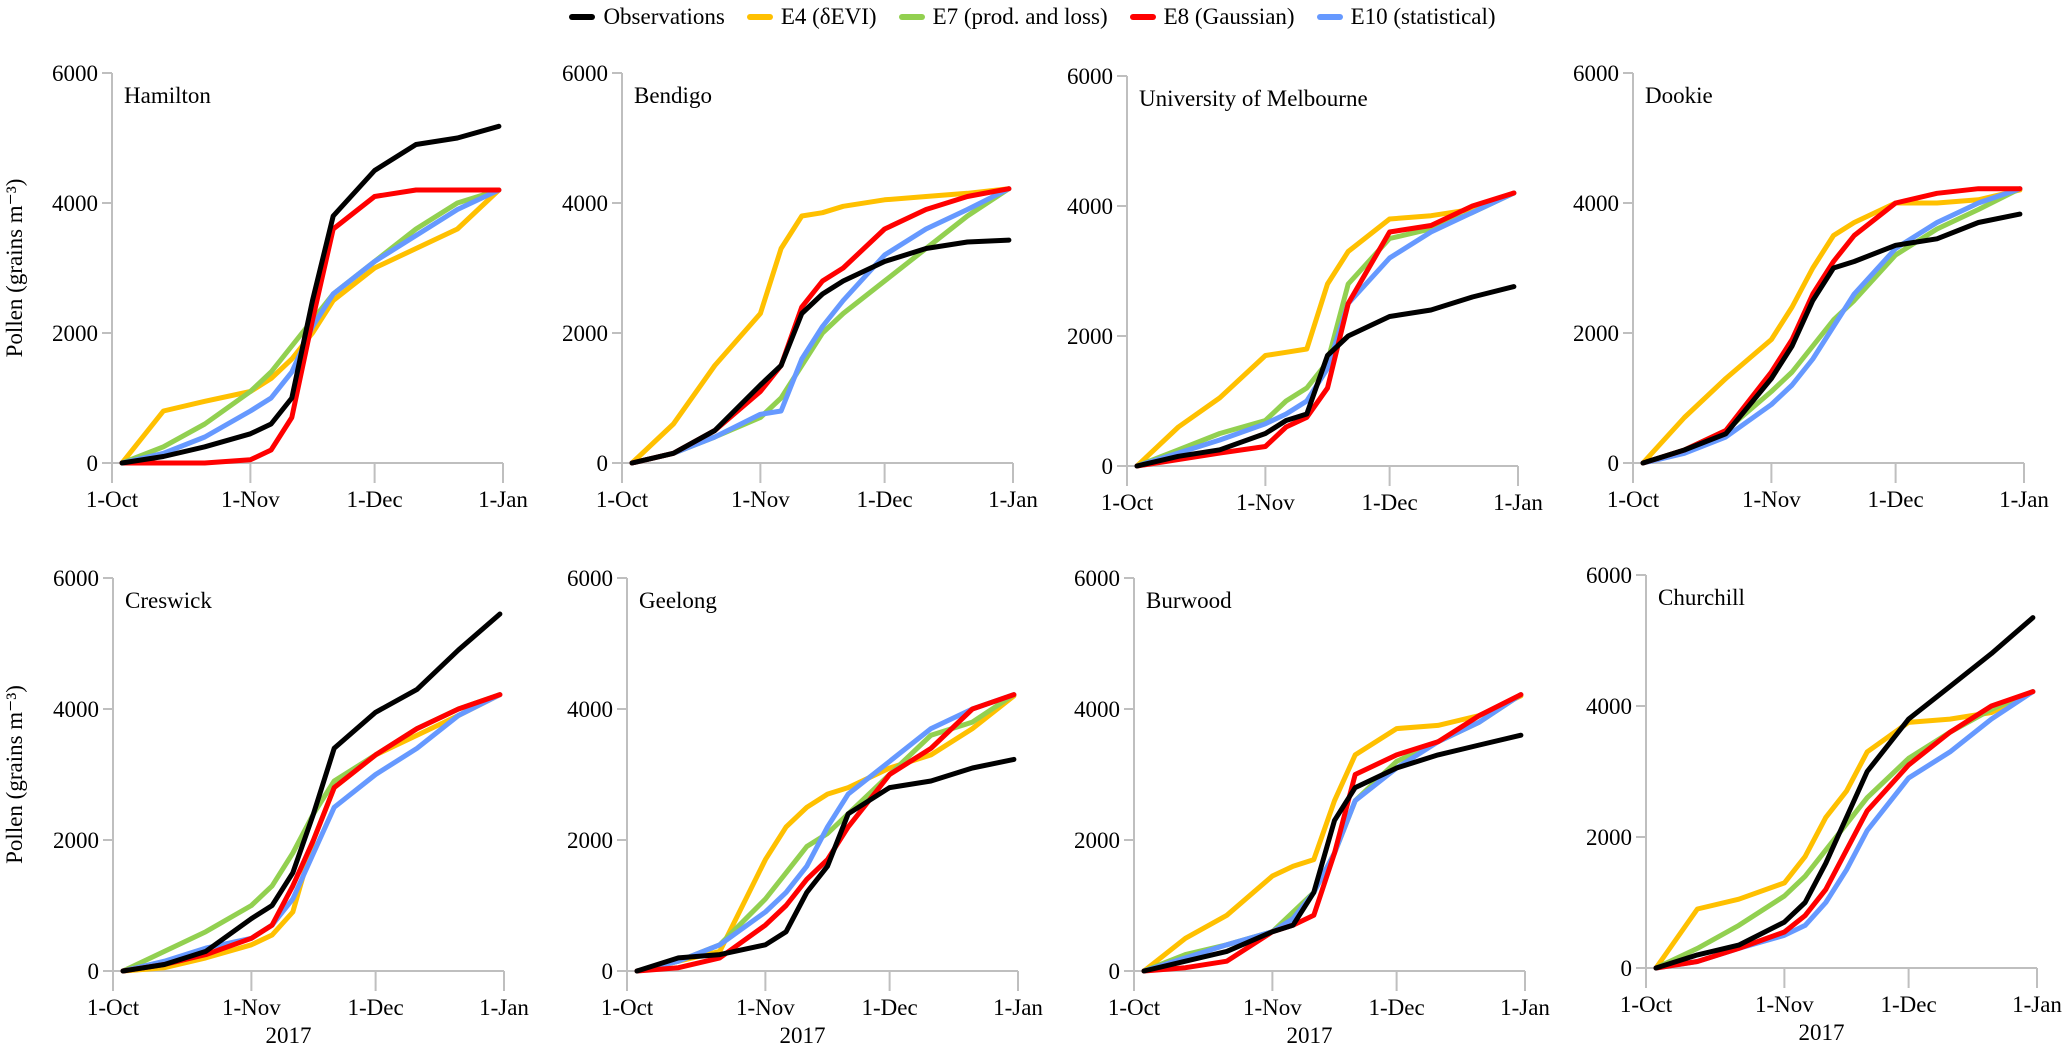  I want to click on legend-item-e10: E10 (statistical), so click(1406, 17).